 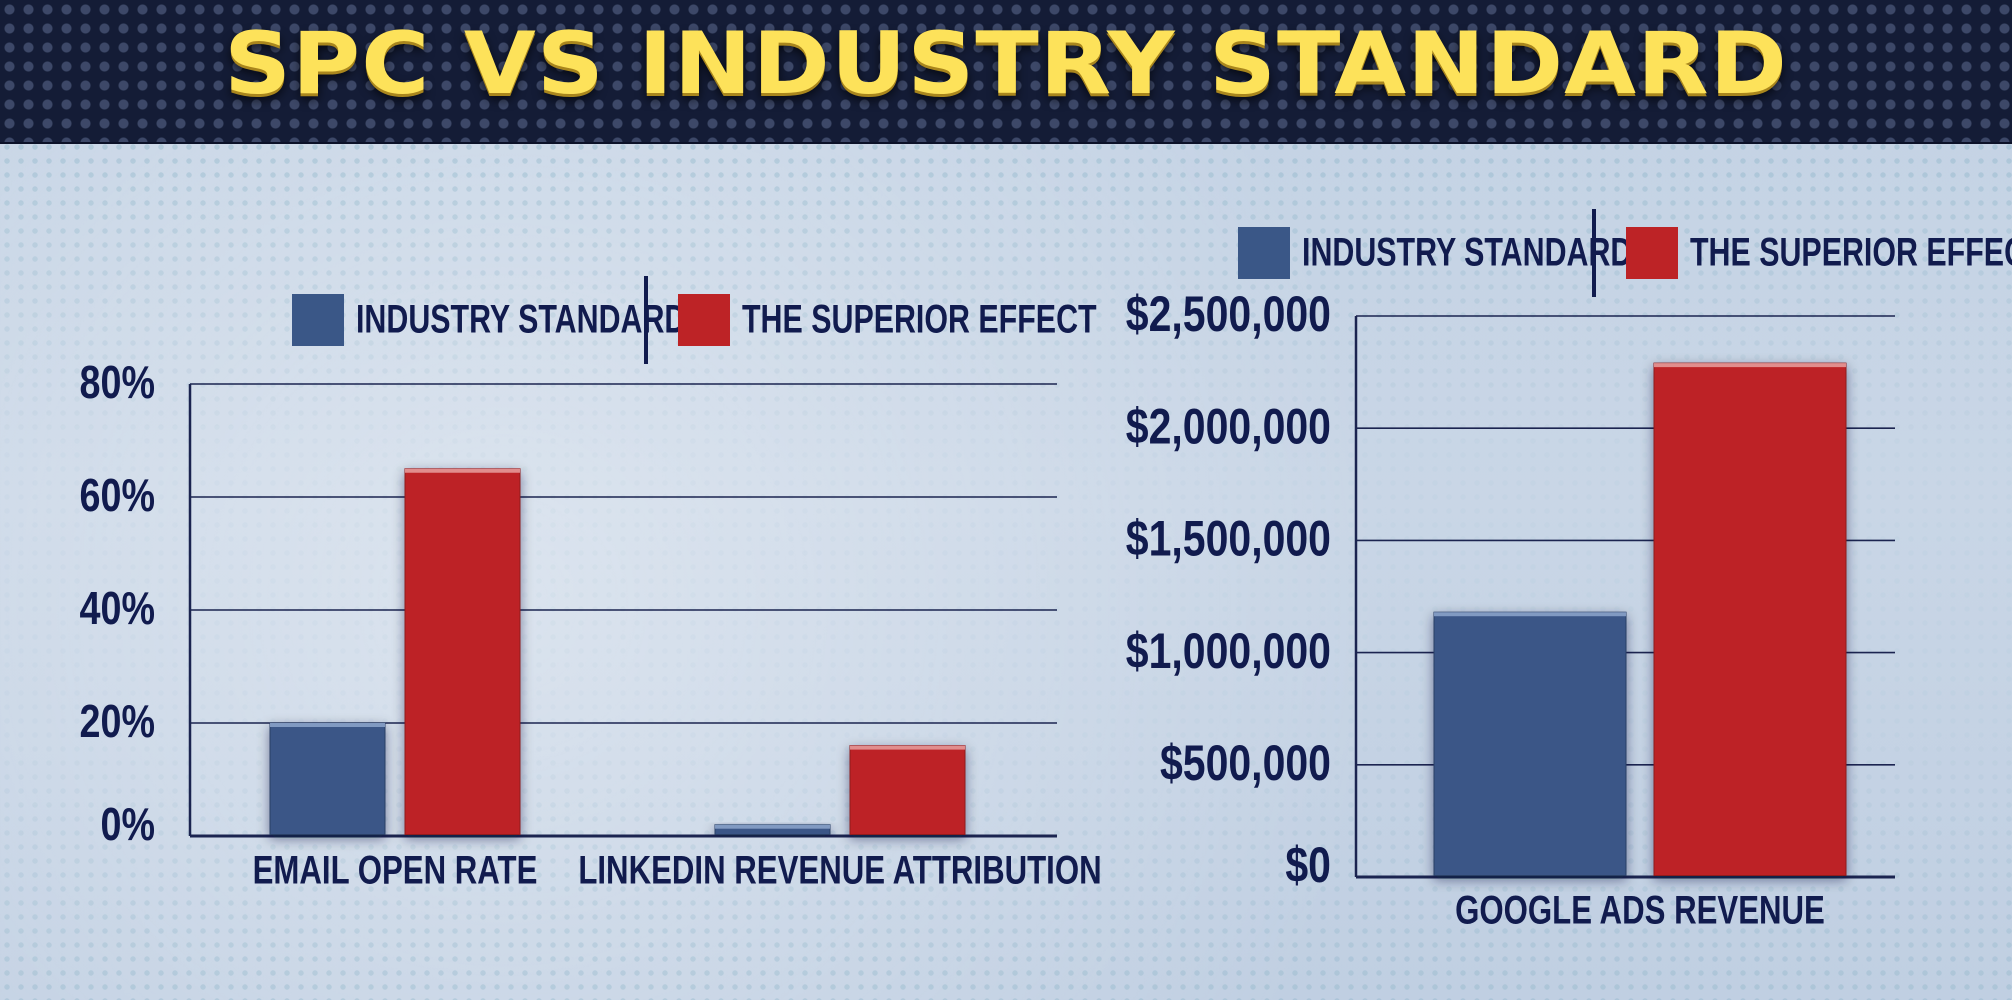 What do you see at coordinates (117, 721) in the screenshot?
I see `y-tick-label: 20%` at bounding box center [117, 721].